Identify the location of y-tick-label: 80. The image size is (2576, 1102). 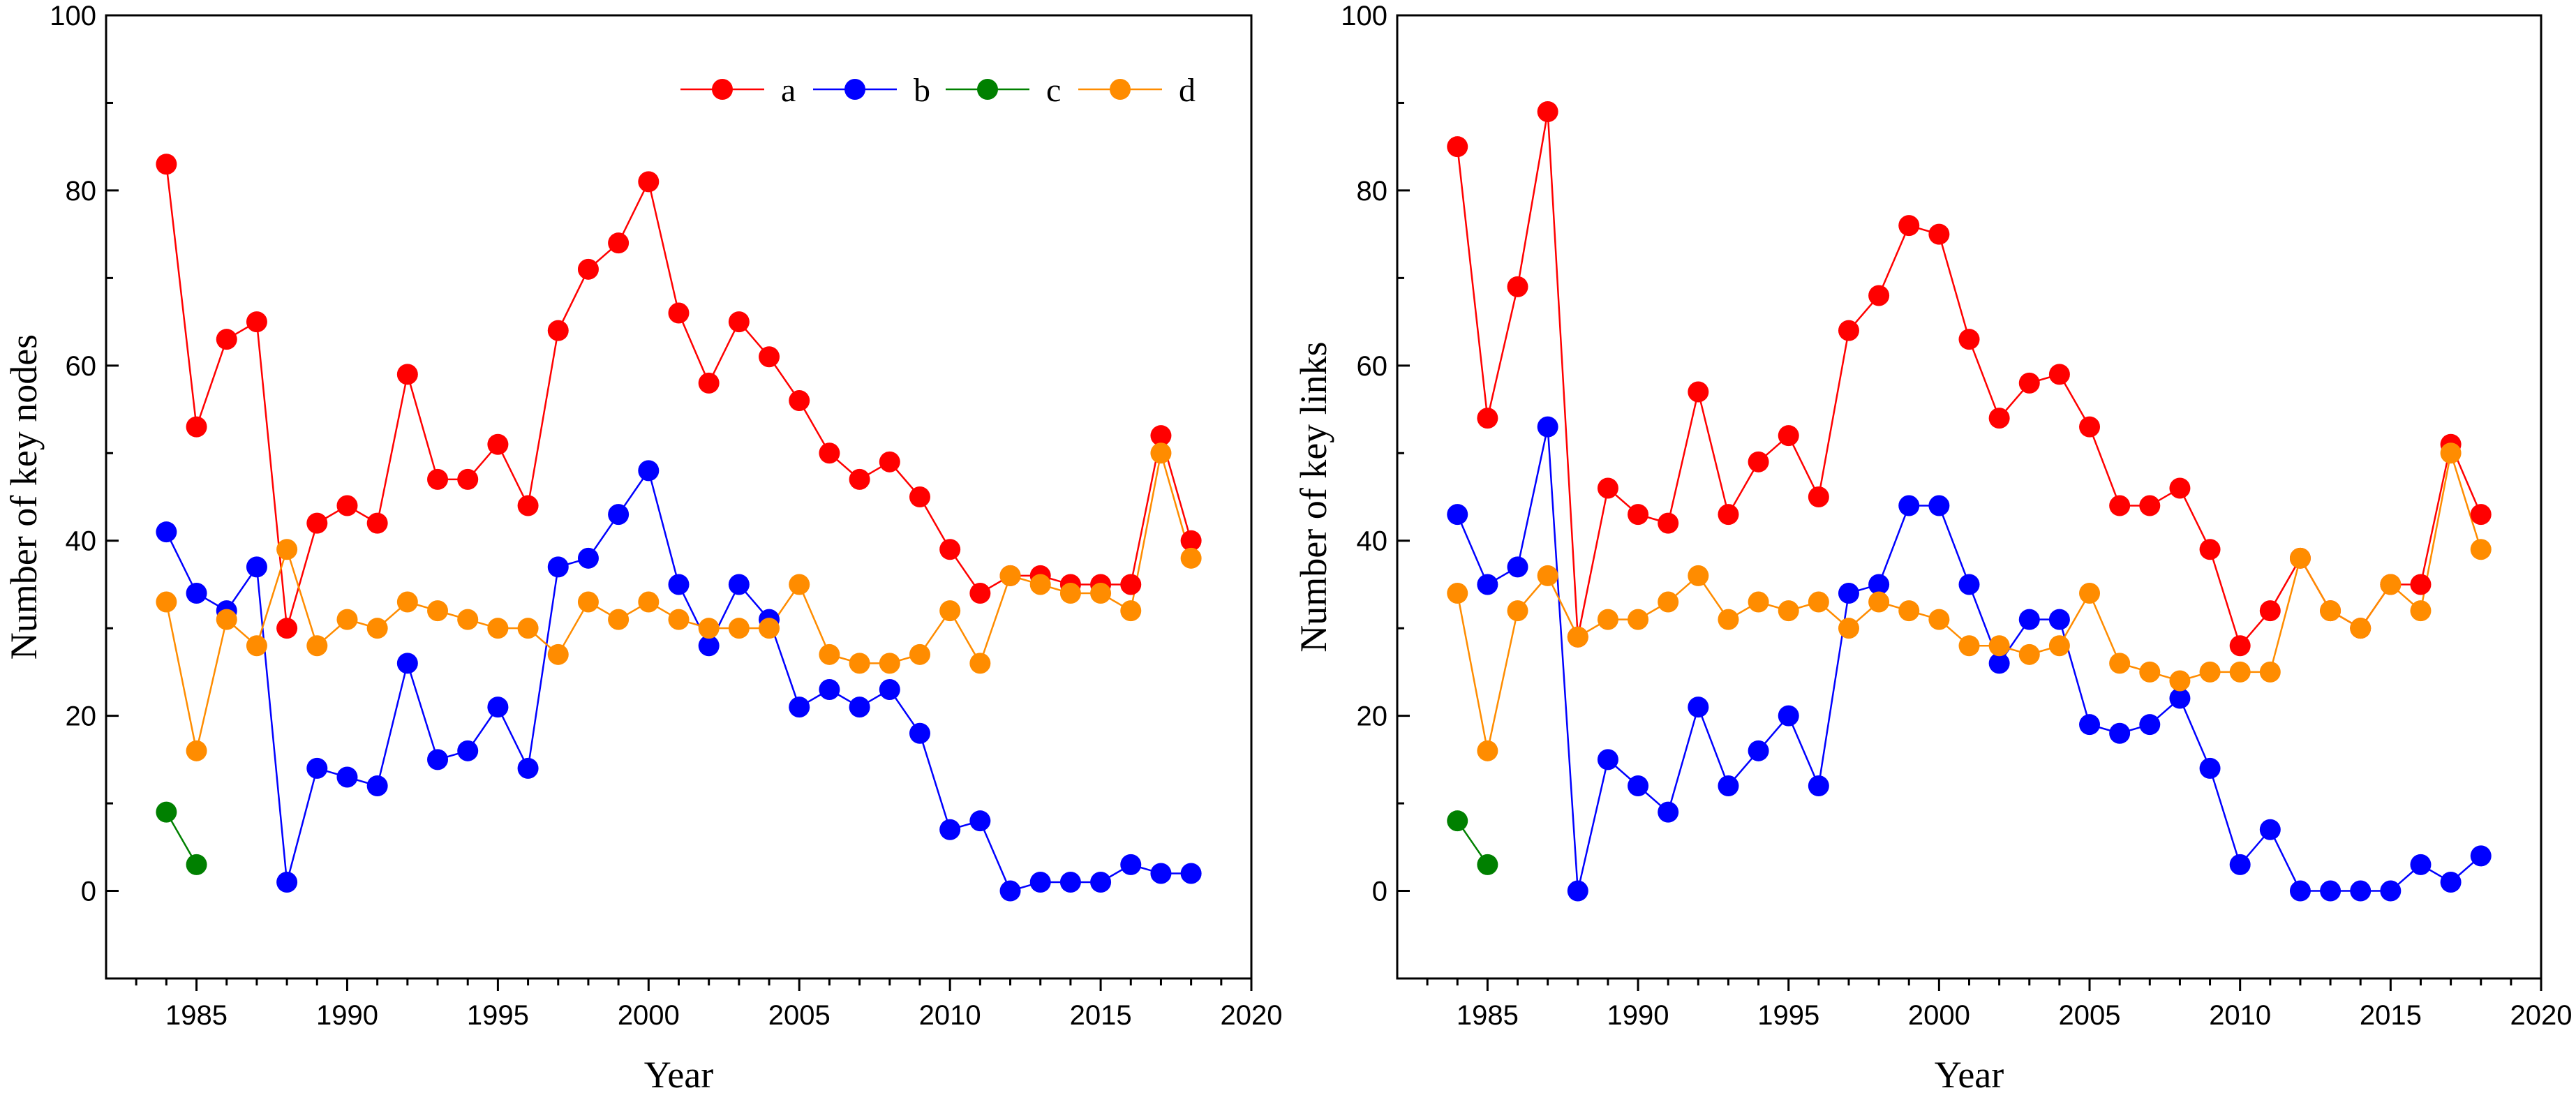
(1372, 191).